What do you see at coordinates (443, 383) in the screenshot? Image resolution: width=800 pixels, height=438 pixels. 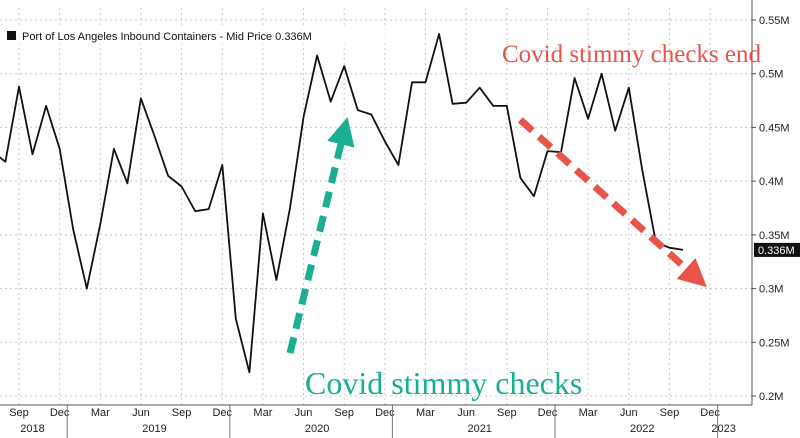 I see `annotation-checks: Covid stimmy checks` at bounding box center [443, 383].